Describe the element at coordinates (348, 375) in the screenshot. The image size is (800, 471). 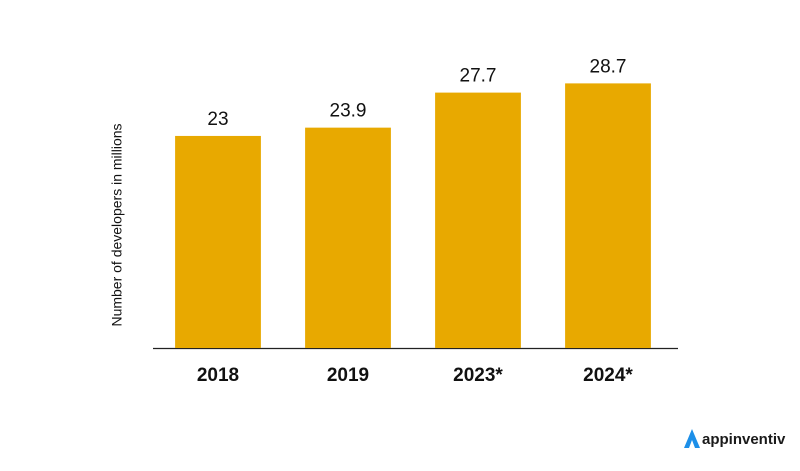
I see `x-tick-label: 2019` at that location.